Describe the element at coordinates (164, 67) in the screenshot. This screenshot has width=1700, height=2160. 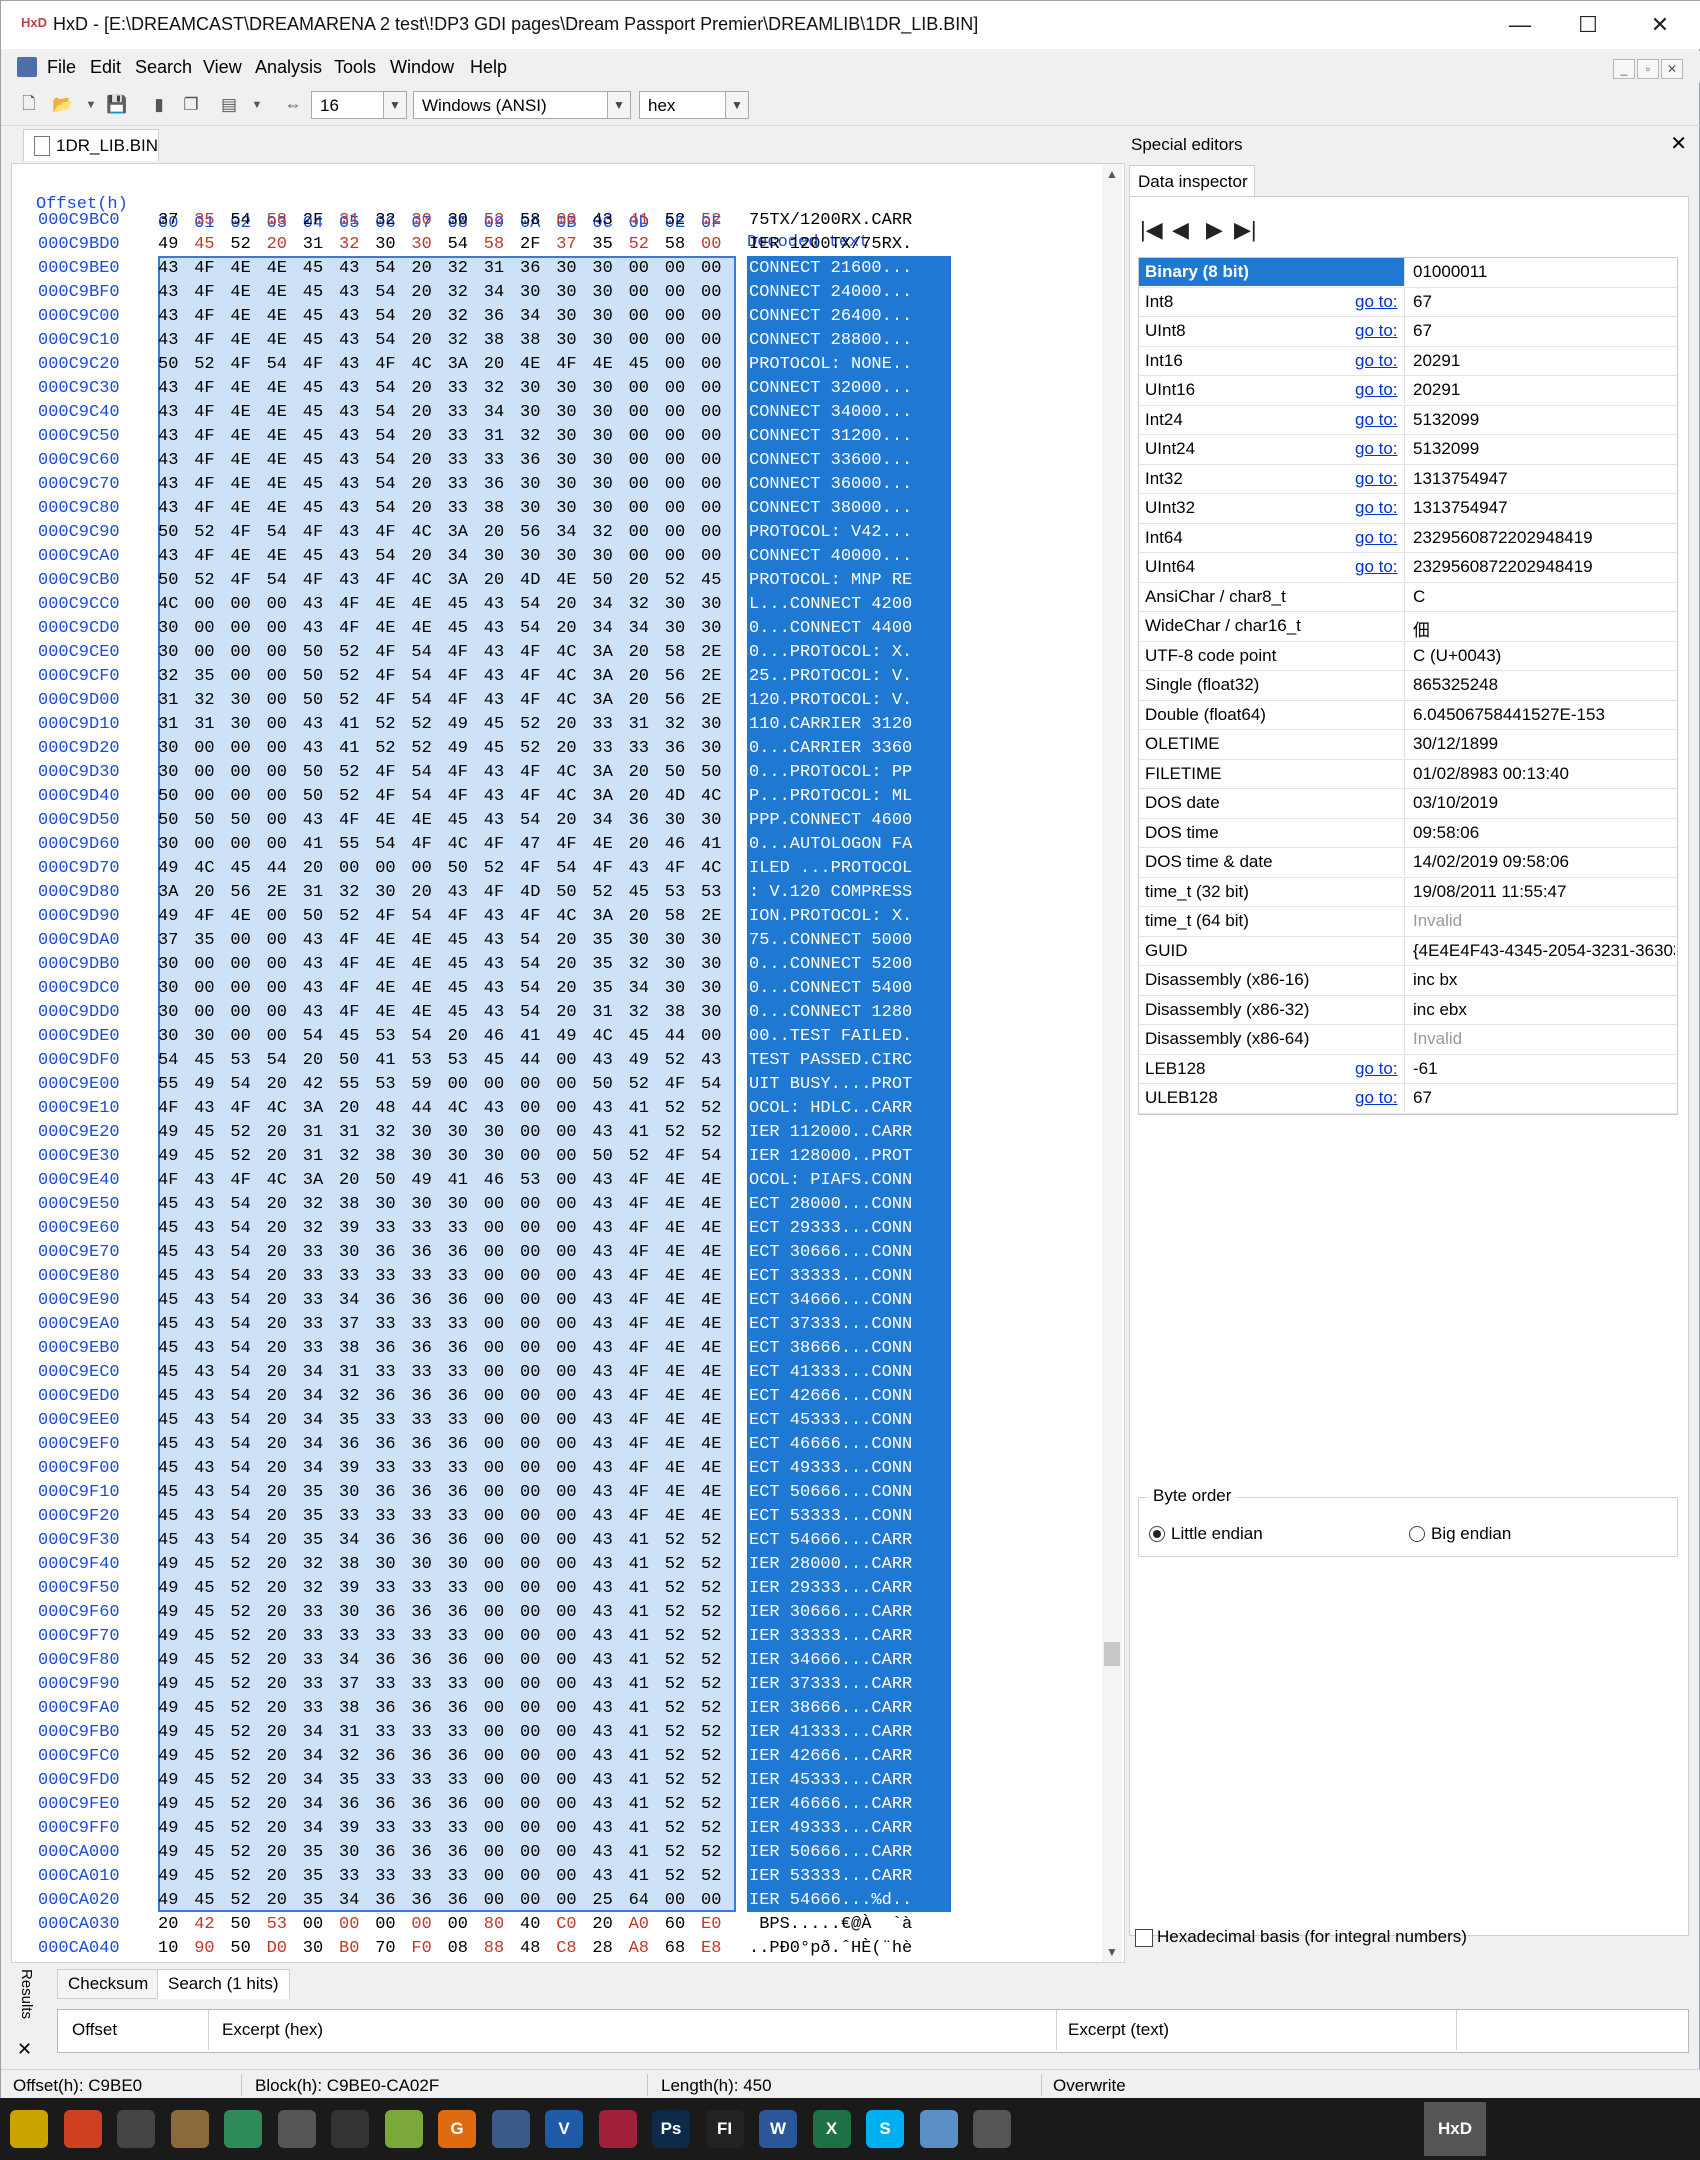
I see `menu-search: Search` at that location.